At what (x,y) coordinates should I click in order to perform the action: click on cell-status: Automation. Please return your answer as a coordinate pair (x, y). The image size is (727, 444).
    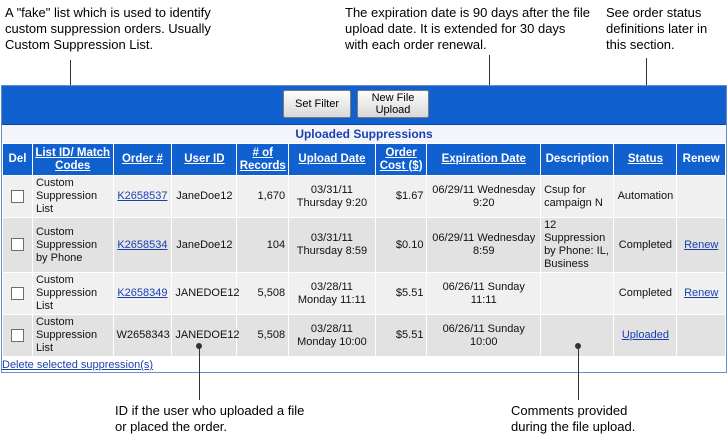
    Looking at the image, I should click on (645, 196).